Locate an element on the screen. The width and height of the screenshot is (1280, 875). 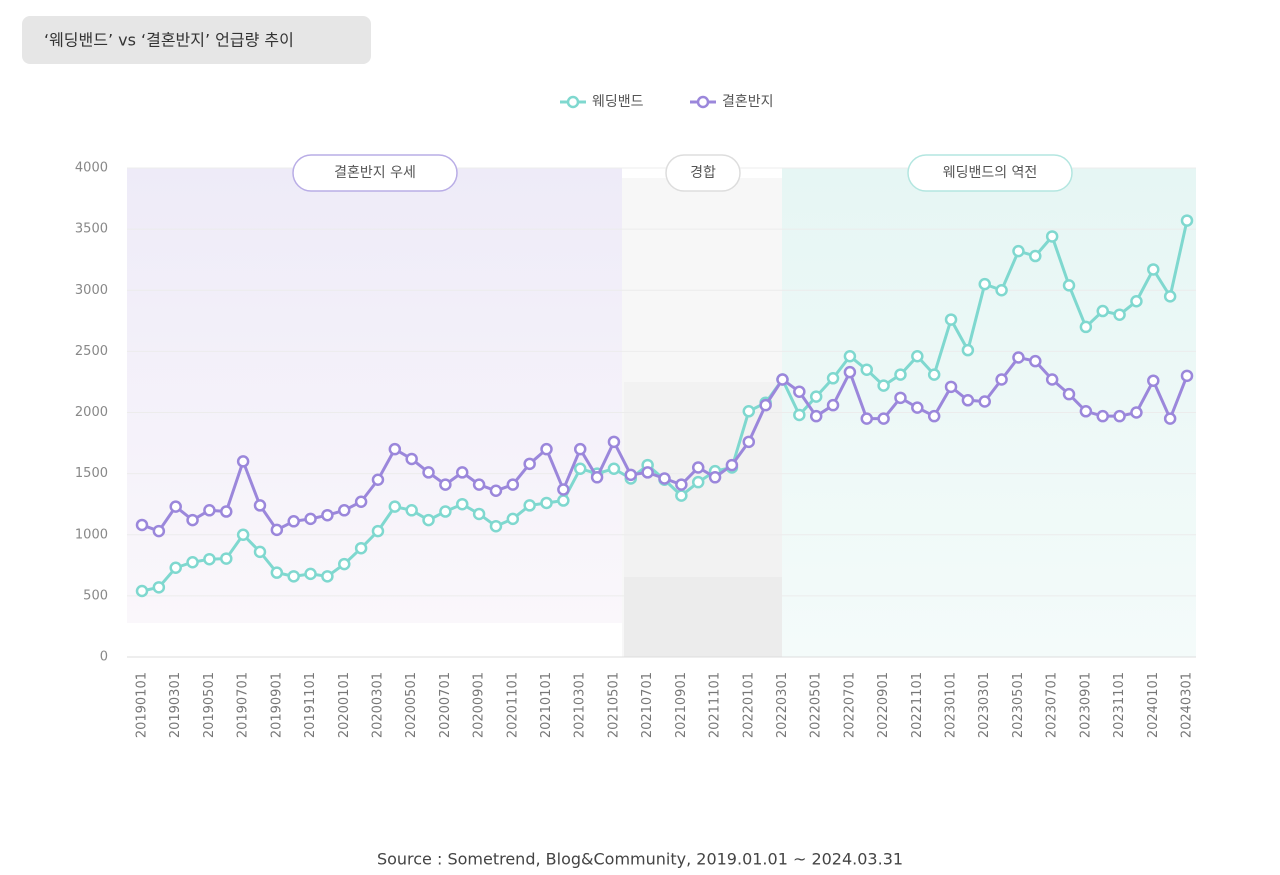
annotation: 결혼반지 우세 is located at coordinates (375, 173).